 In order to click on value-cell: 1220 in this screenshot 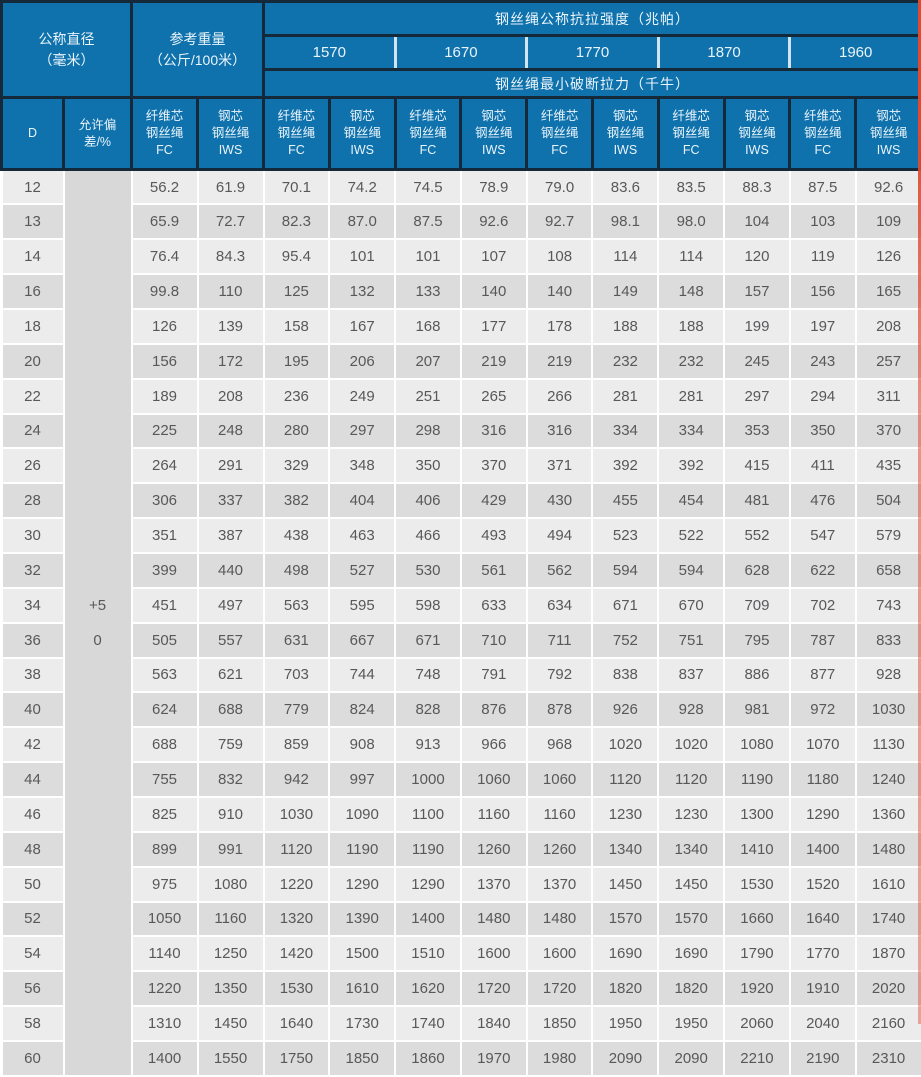, I will do `click(297, 884)`.